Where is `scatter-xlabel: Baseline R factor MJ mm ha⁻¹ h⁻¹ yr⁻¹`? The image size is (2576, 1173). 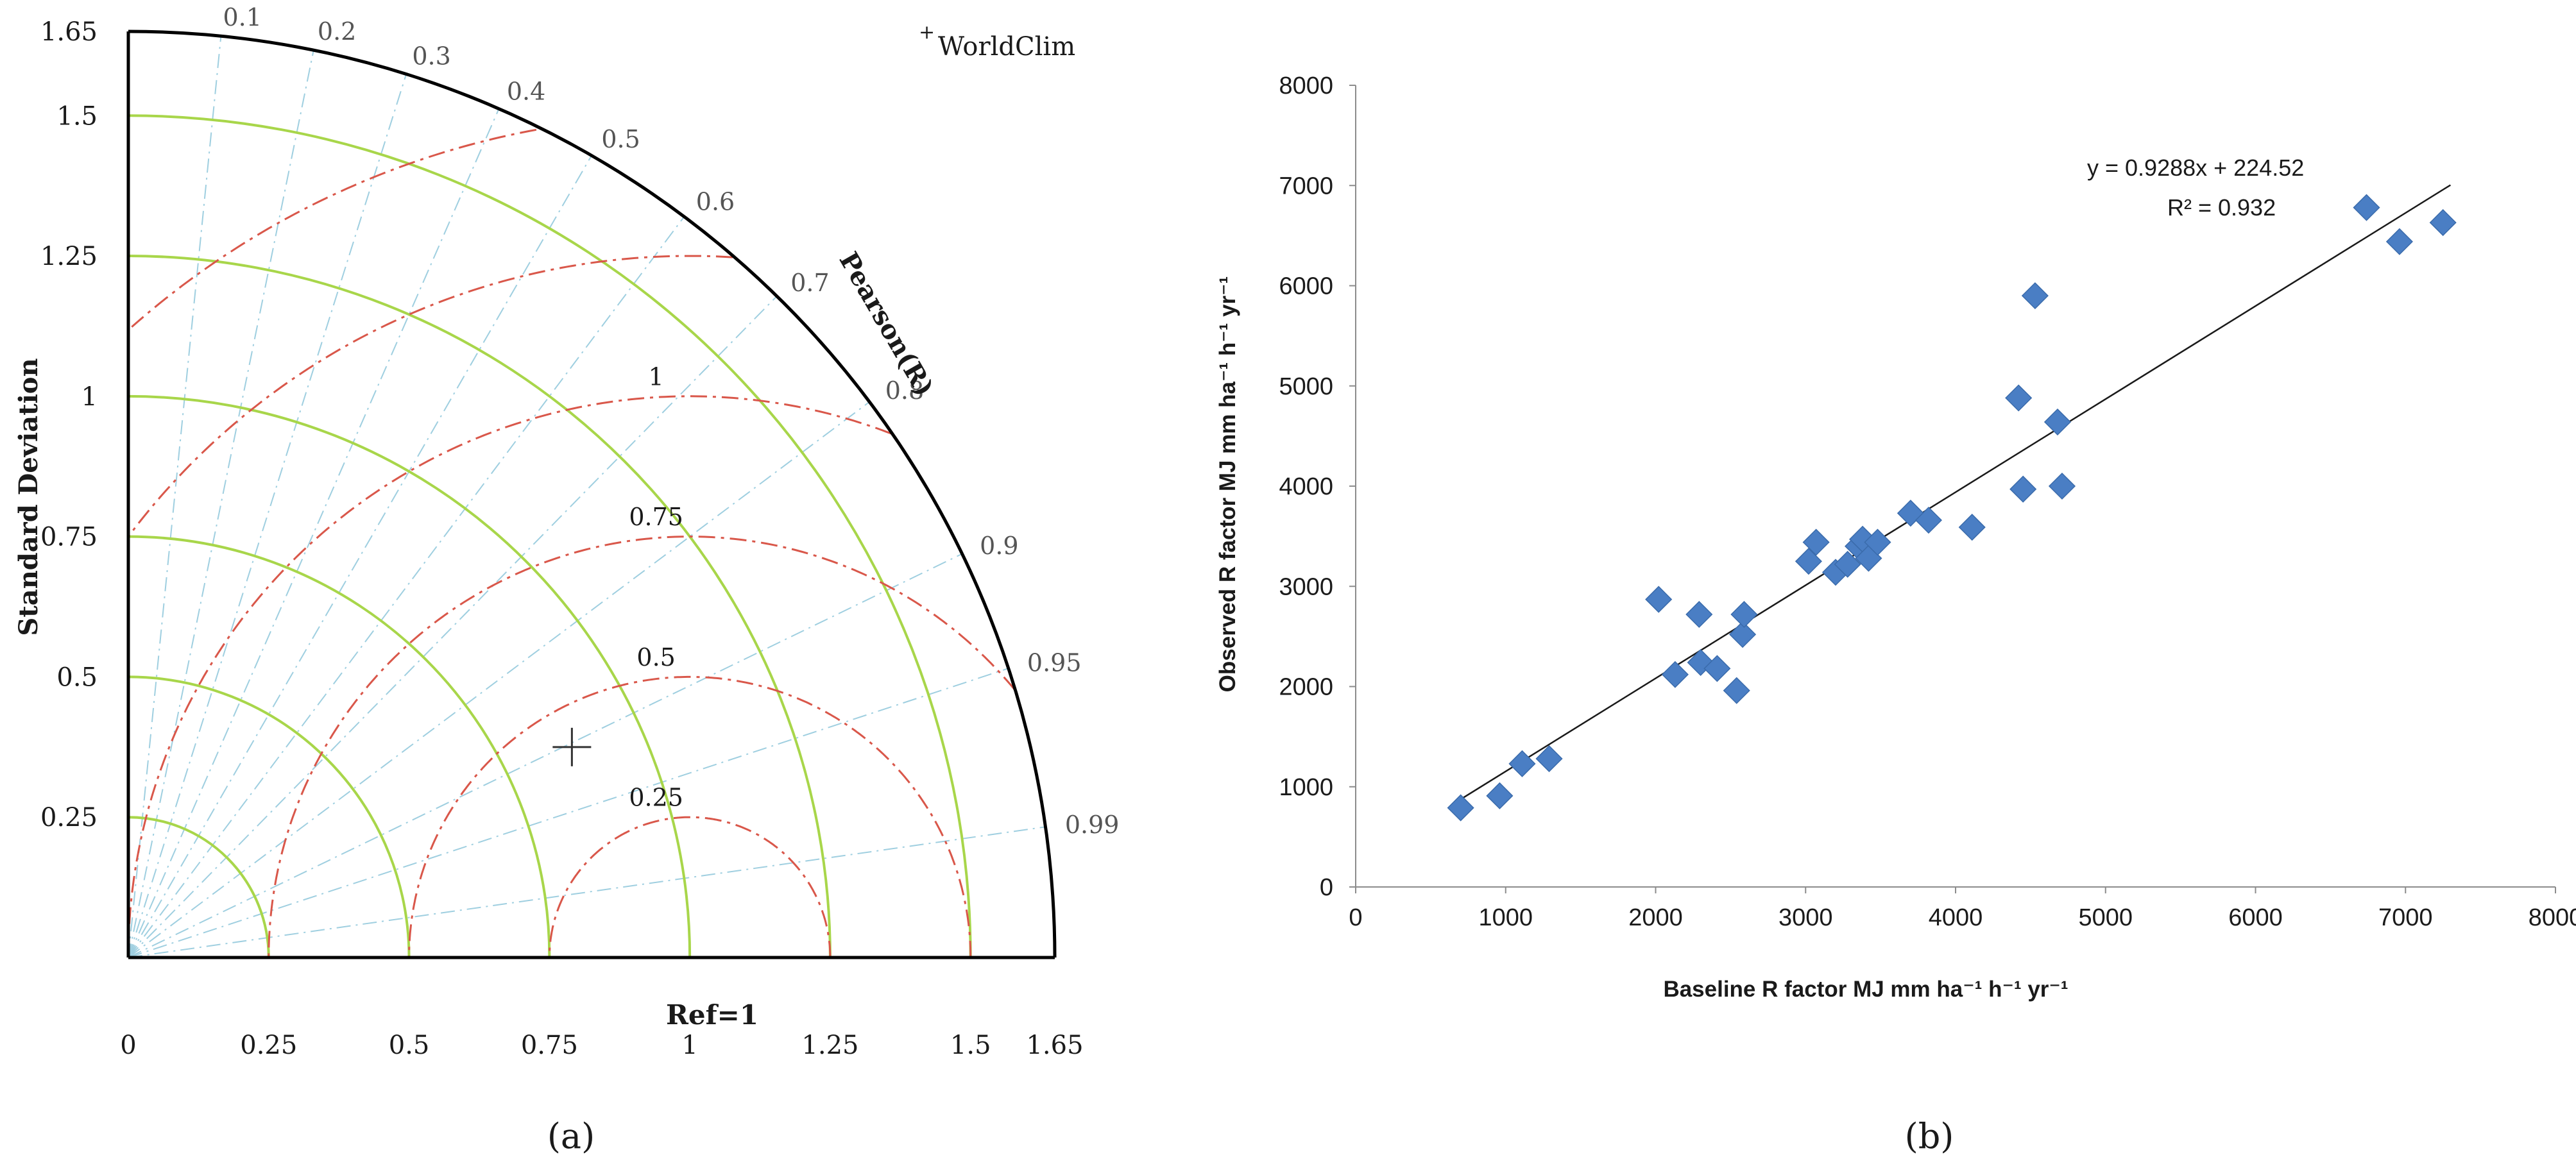 scatter-xlabel: Baseline R factor MJ mm ha⁻¹ h⁻¹ yr⁻¹ is located at coordinates (1865, 989).